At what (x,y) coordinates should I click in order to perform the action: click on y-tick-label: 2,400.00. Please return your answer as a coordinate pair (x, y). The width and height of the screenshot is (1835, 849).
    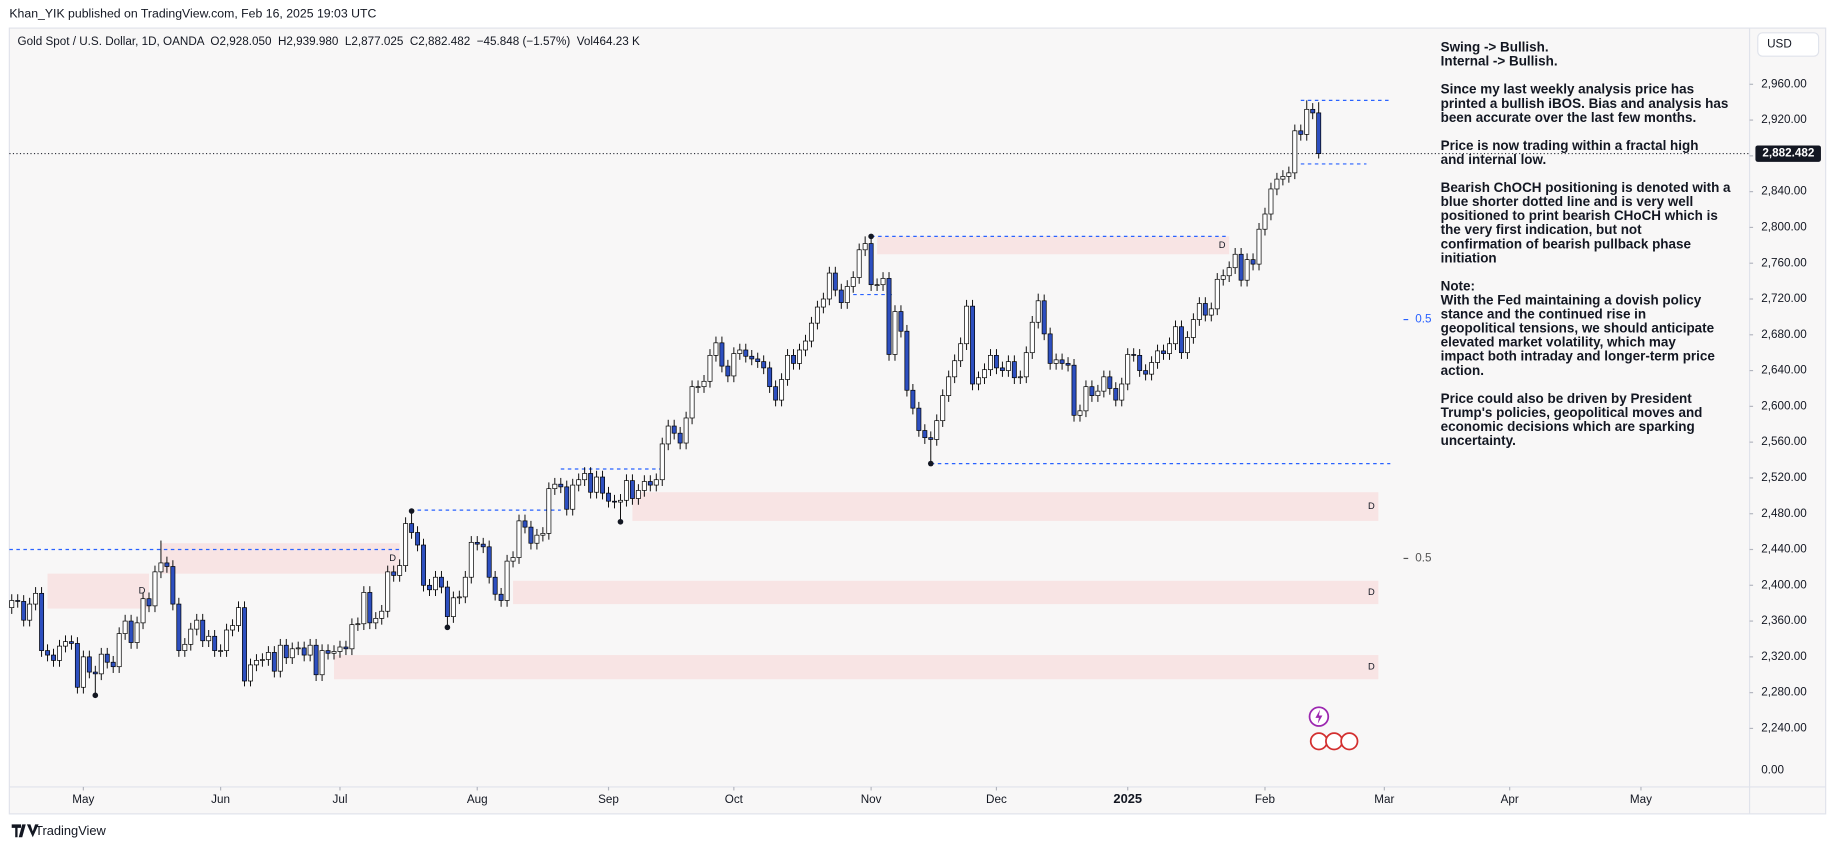
    Looking at the image, I should click on (1784, 584).